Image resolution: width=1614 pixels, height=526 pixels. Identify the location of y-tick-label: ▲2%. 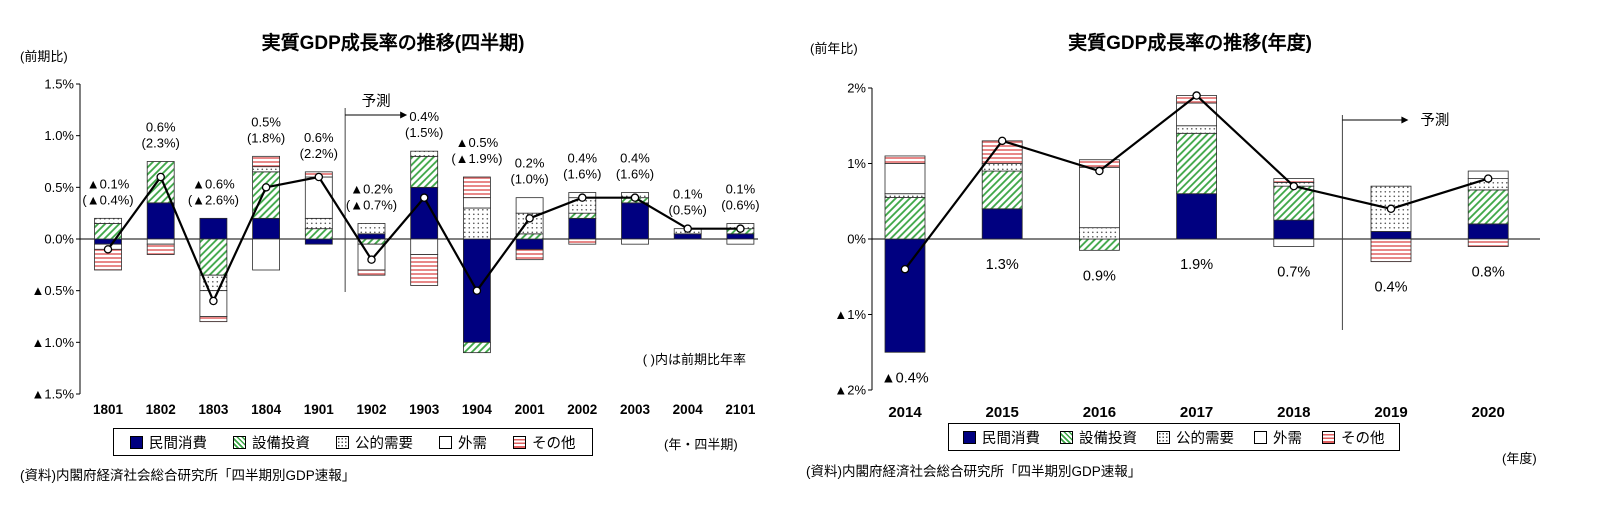
(850, 390).